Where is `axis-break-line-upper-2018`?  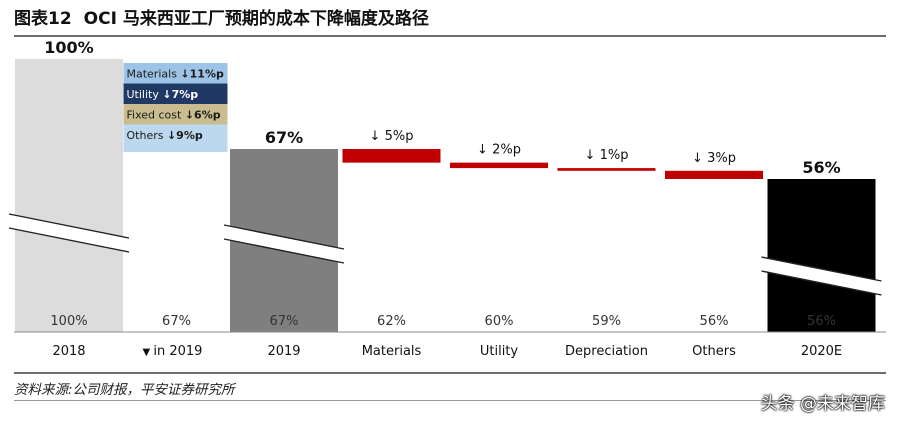
axis-break-line-upper-2018 is located at coordinates (69, 226).